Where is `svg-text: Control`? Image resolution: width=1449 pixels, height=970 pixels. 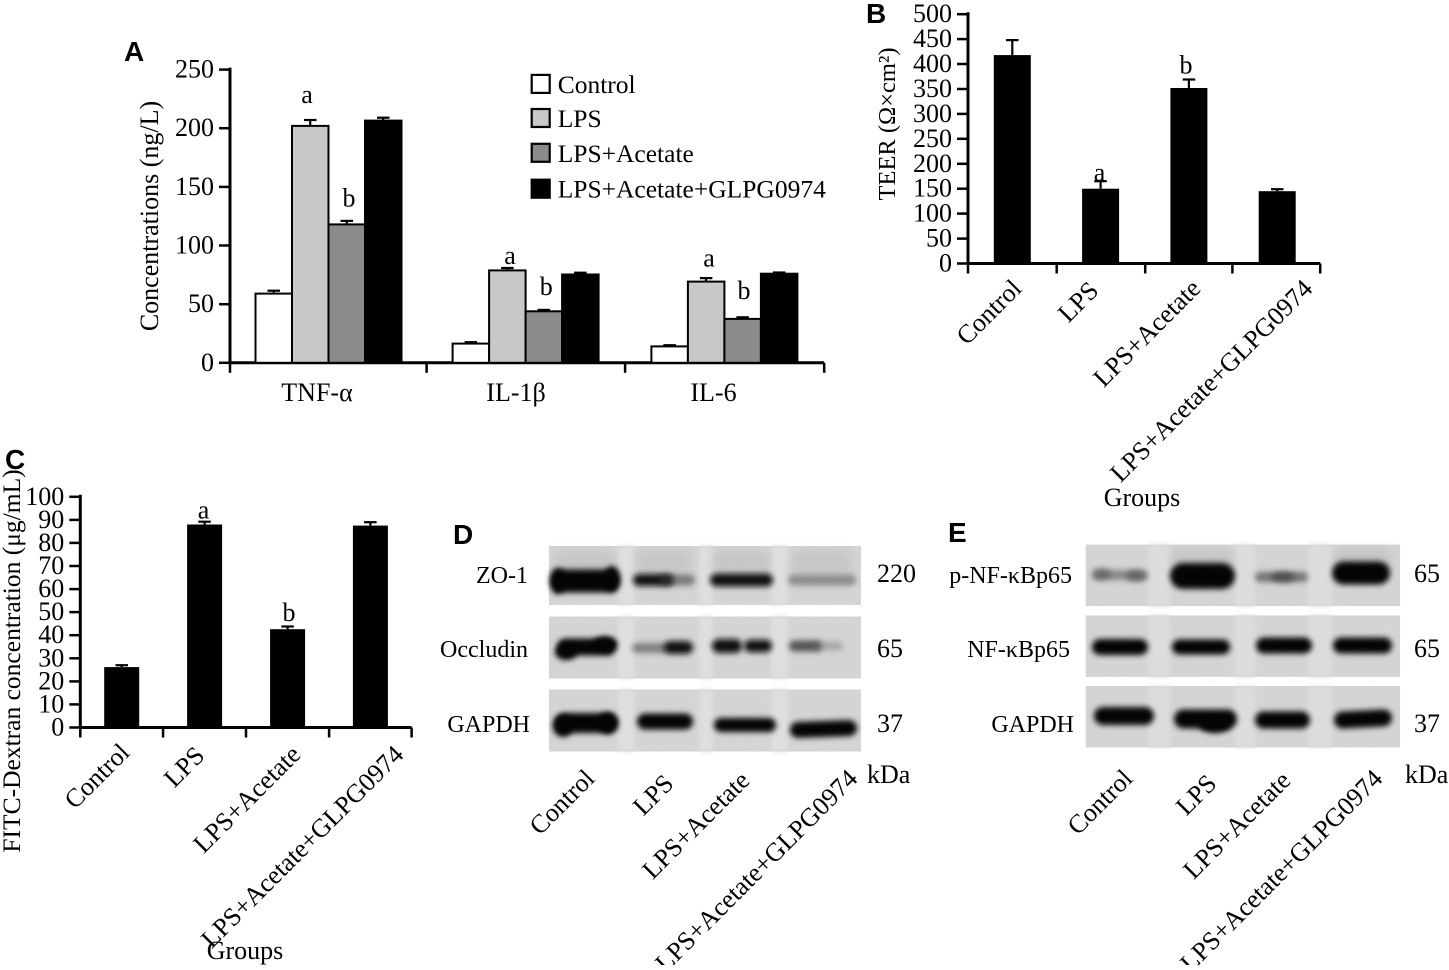 svg-text: Control is located at coordinates (597, 84).